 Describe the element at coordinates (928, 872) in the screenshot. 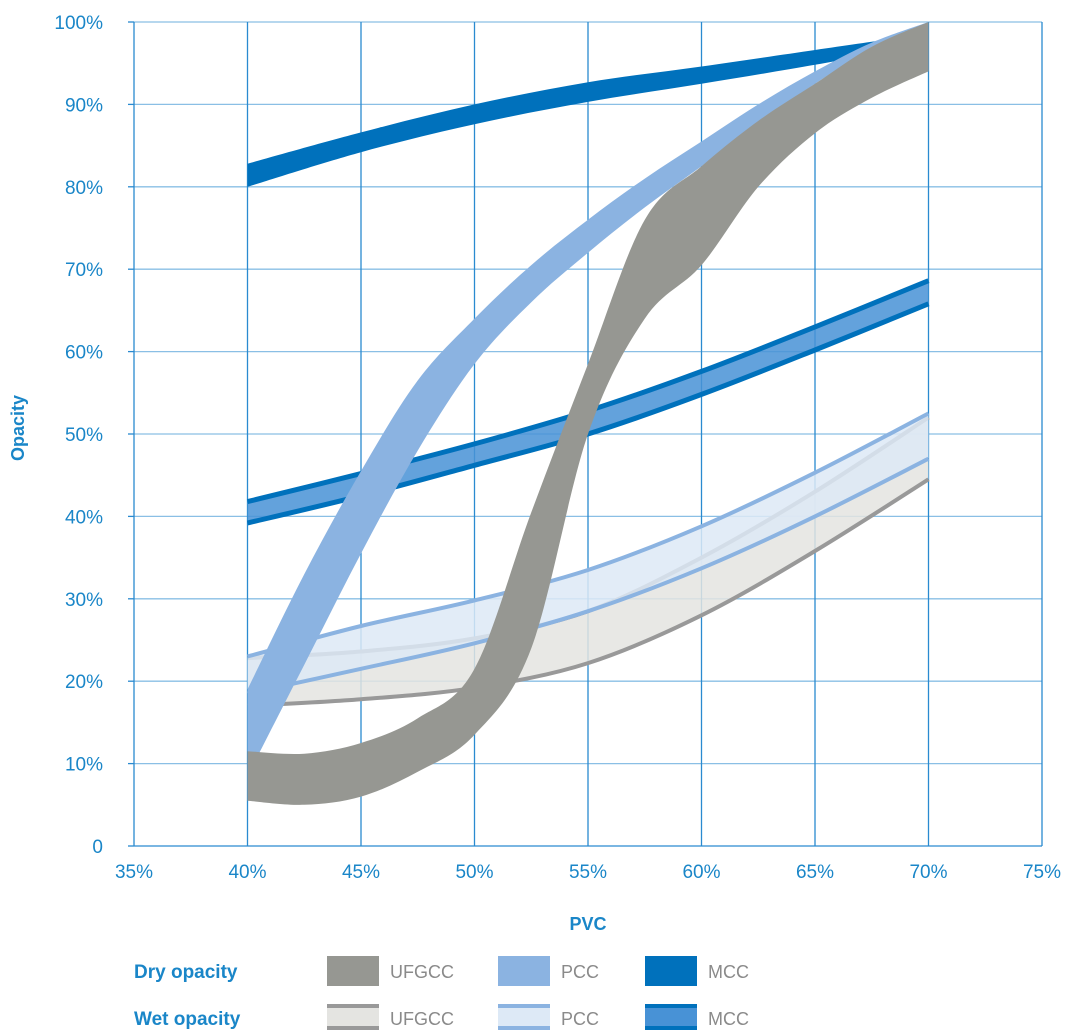

I see `x-tick-label: 70%` at that location.